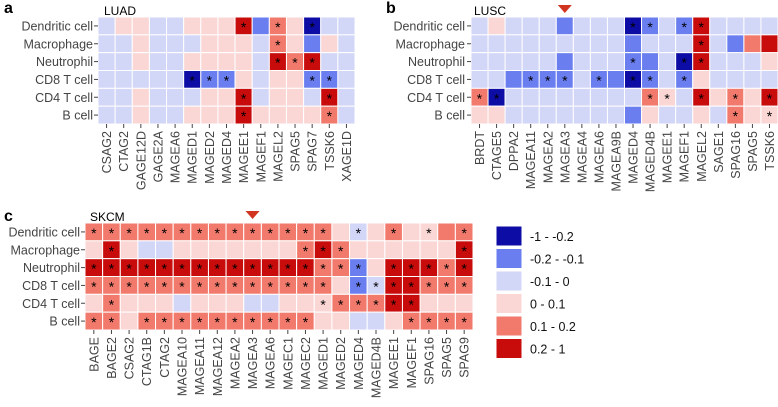 The image size is (778, 407). What do you see at coordinates (651, 161) in the screenshot?
I see `column-label: MAGED4B` at bounding box center [651, 161].